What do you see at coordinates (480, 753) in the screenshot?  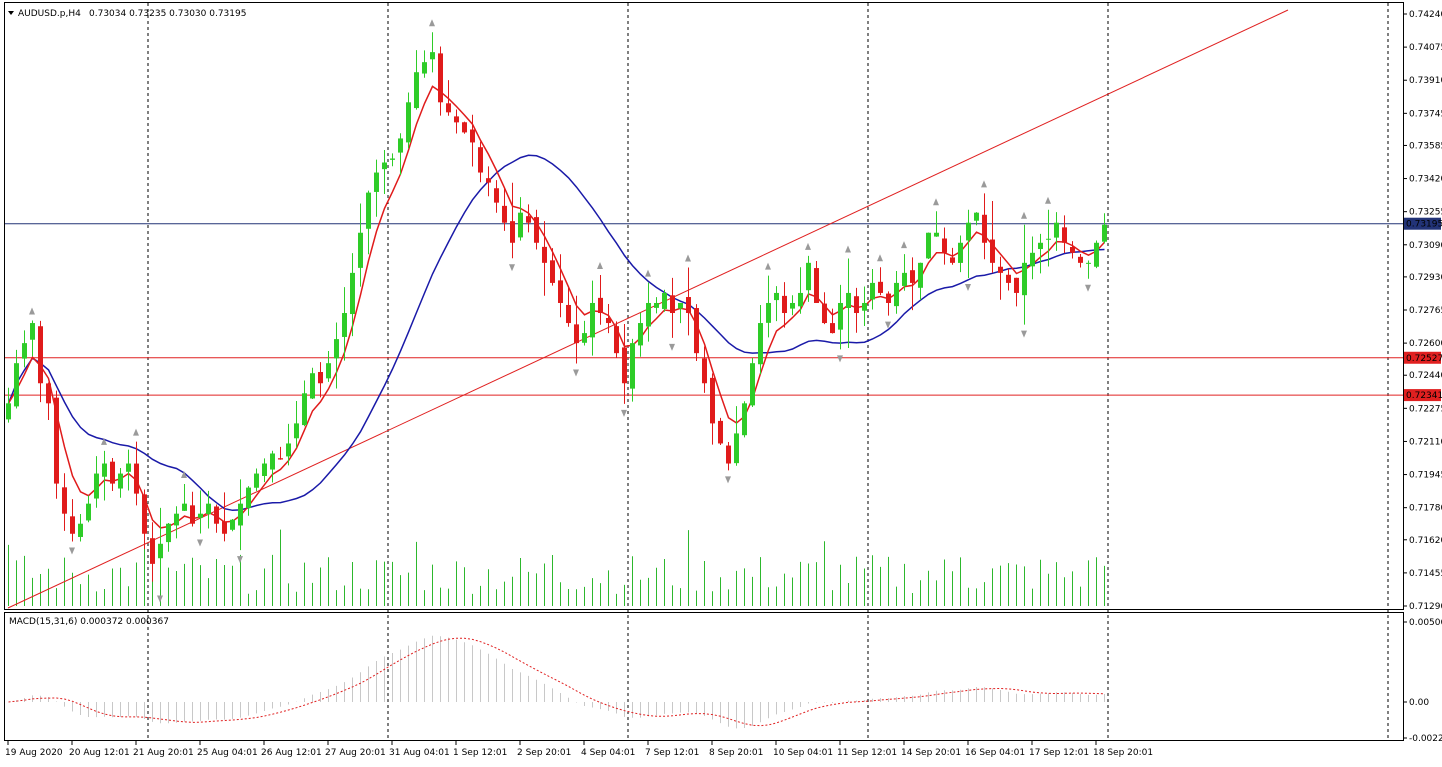 I see `time-tick-label: 1 Sep 12:01` at bounding box center [480, 753].